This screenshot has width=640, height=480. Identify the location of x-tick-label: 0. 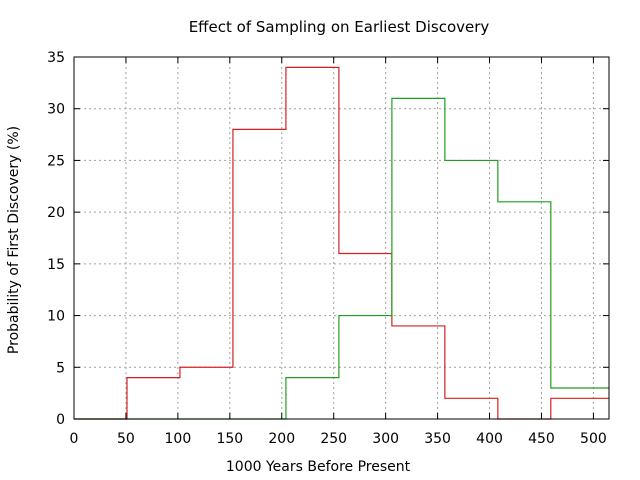
(74, 439).